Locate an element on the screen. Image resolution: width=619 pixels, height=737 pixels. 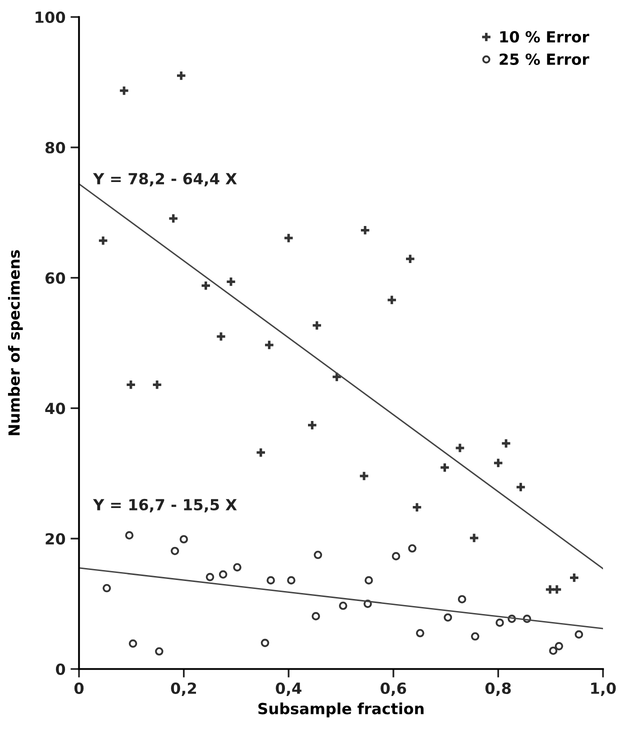
x-tick-label: 1,0 is located at coordinates (603, 689).